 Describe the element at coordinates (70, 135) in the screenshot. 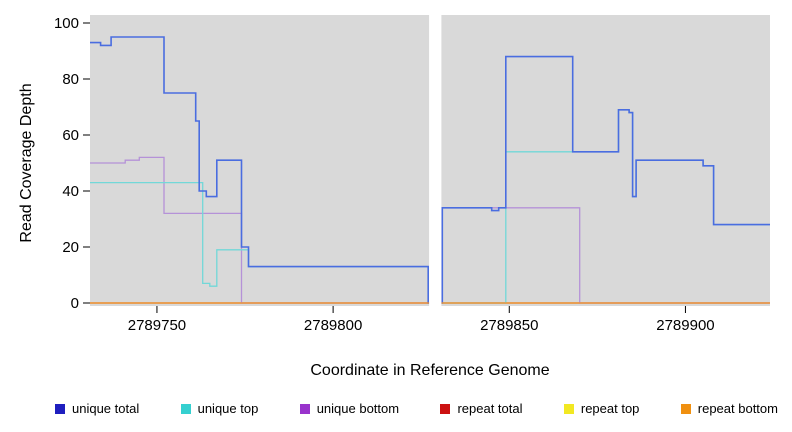

I see `y-tick-label: 60` at that location.